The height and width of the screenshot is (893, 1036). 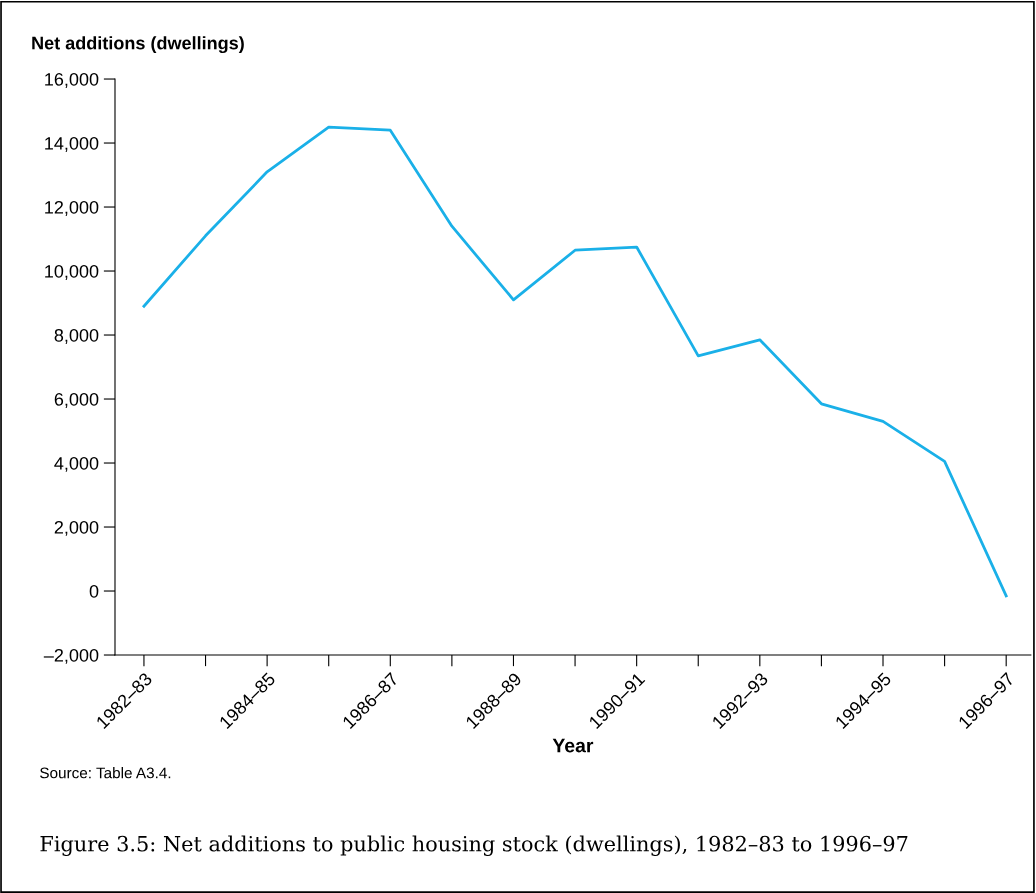 What do you see at coordinates (72, 80) in the screenshot?
I see `y-tick-label: 16,000` at bounding box center [72, 80].